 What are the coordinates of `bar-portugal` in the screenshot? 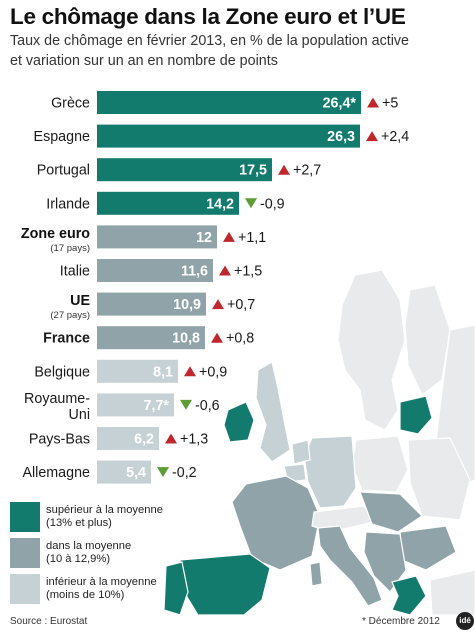 It's located at (184, 170).